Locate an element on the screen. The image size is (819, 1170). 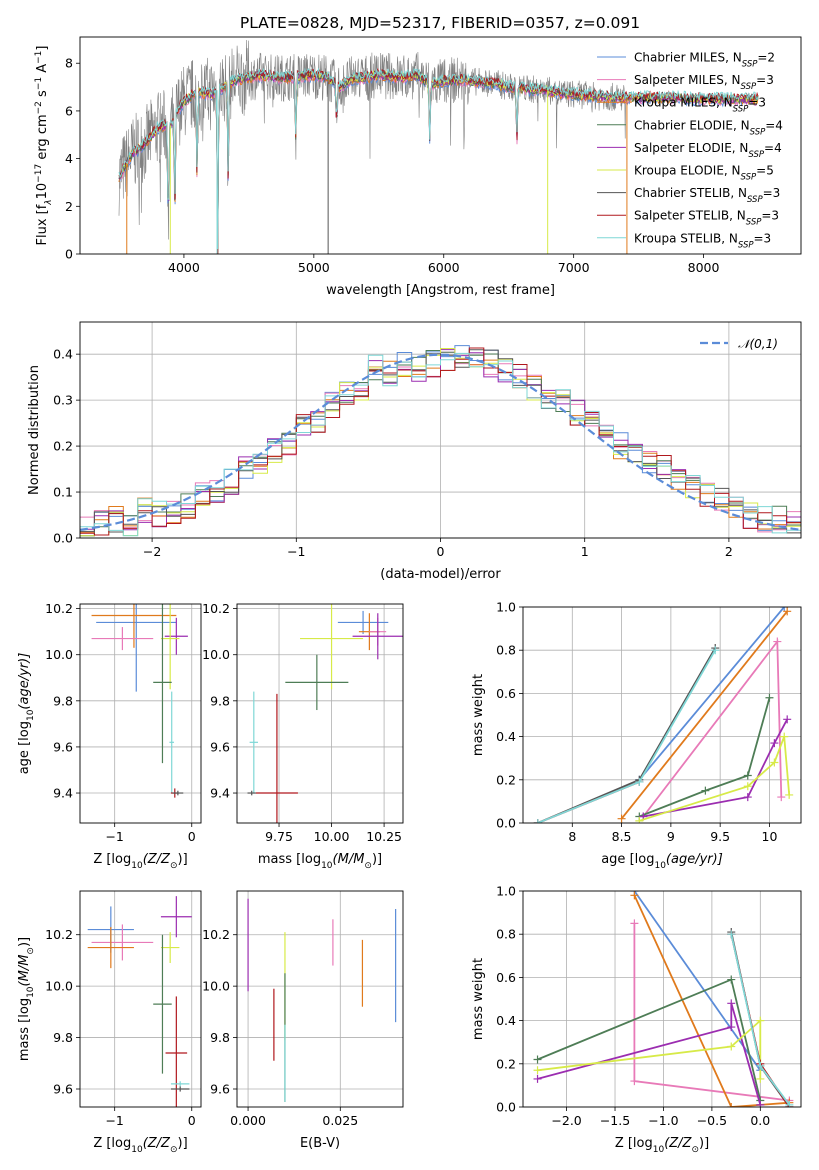
grid-lines is located at coordinates (140, 999).